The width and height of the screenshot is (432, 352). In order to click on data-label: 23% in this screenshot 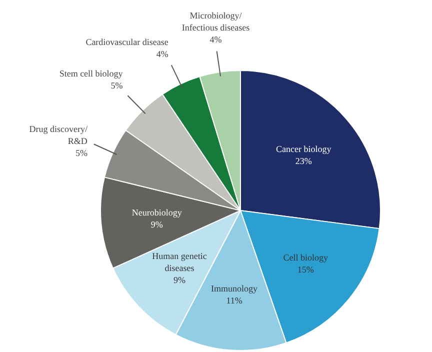, I will do `click(303, 161)`.